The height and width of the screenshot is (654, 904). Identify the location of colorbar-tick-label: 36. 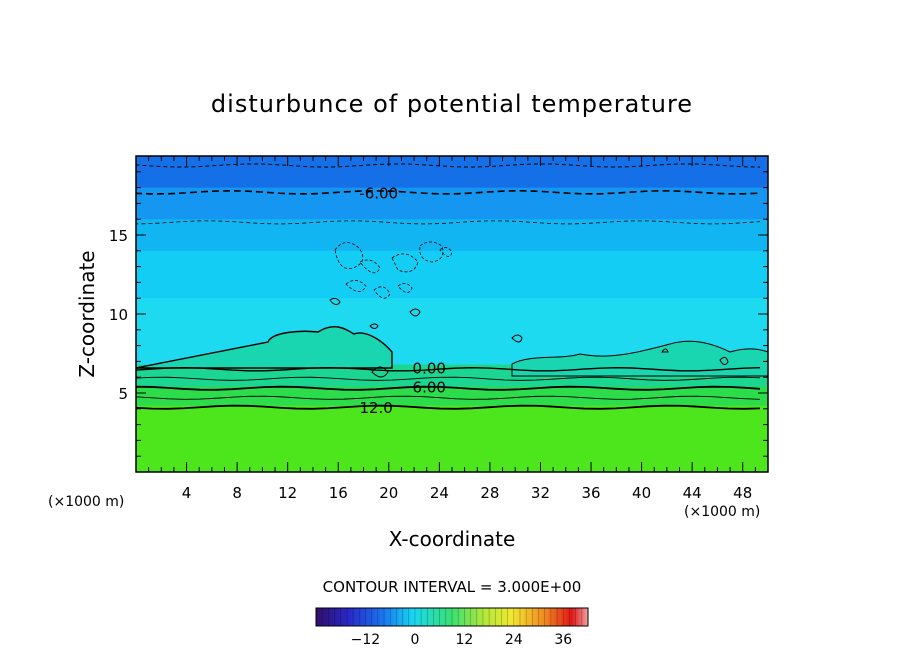
(563, 640).